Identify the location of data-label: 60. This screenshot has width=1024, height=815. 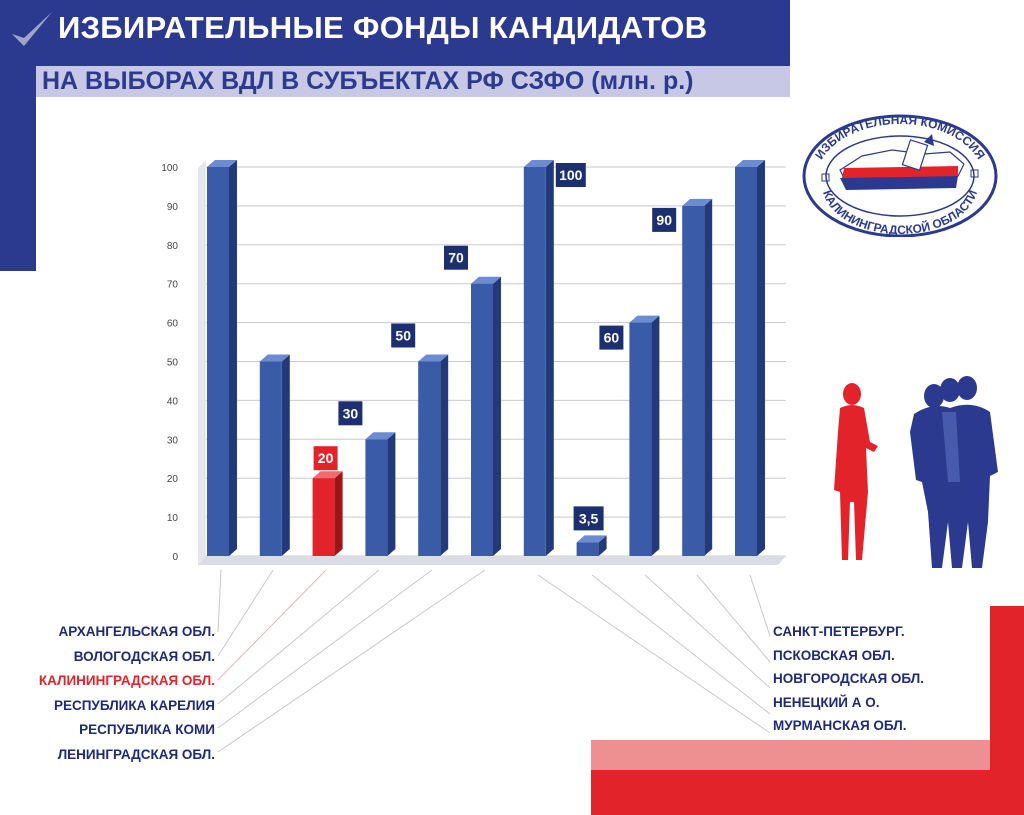
(612, 338).